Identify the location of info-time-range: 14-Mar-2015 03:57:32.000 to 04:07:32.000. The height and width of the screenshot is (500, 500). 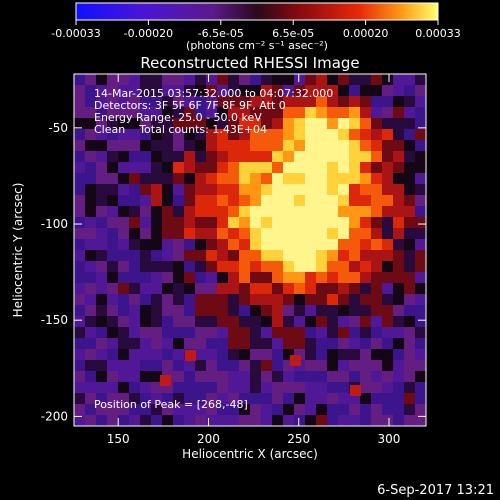
(213, 93).